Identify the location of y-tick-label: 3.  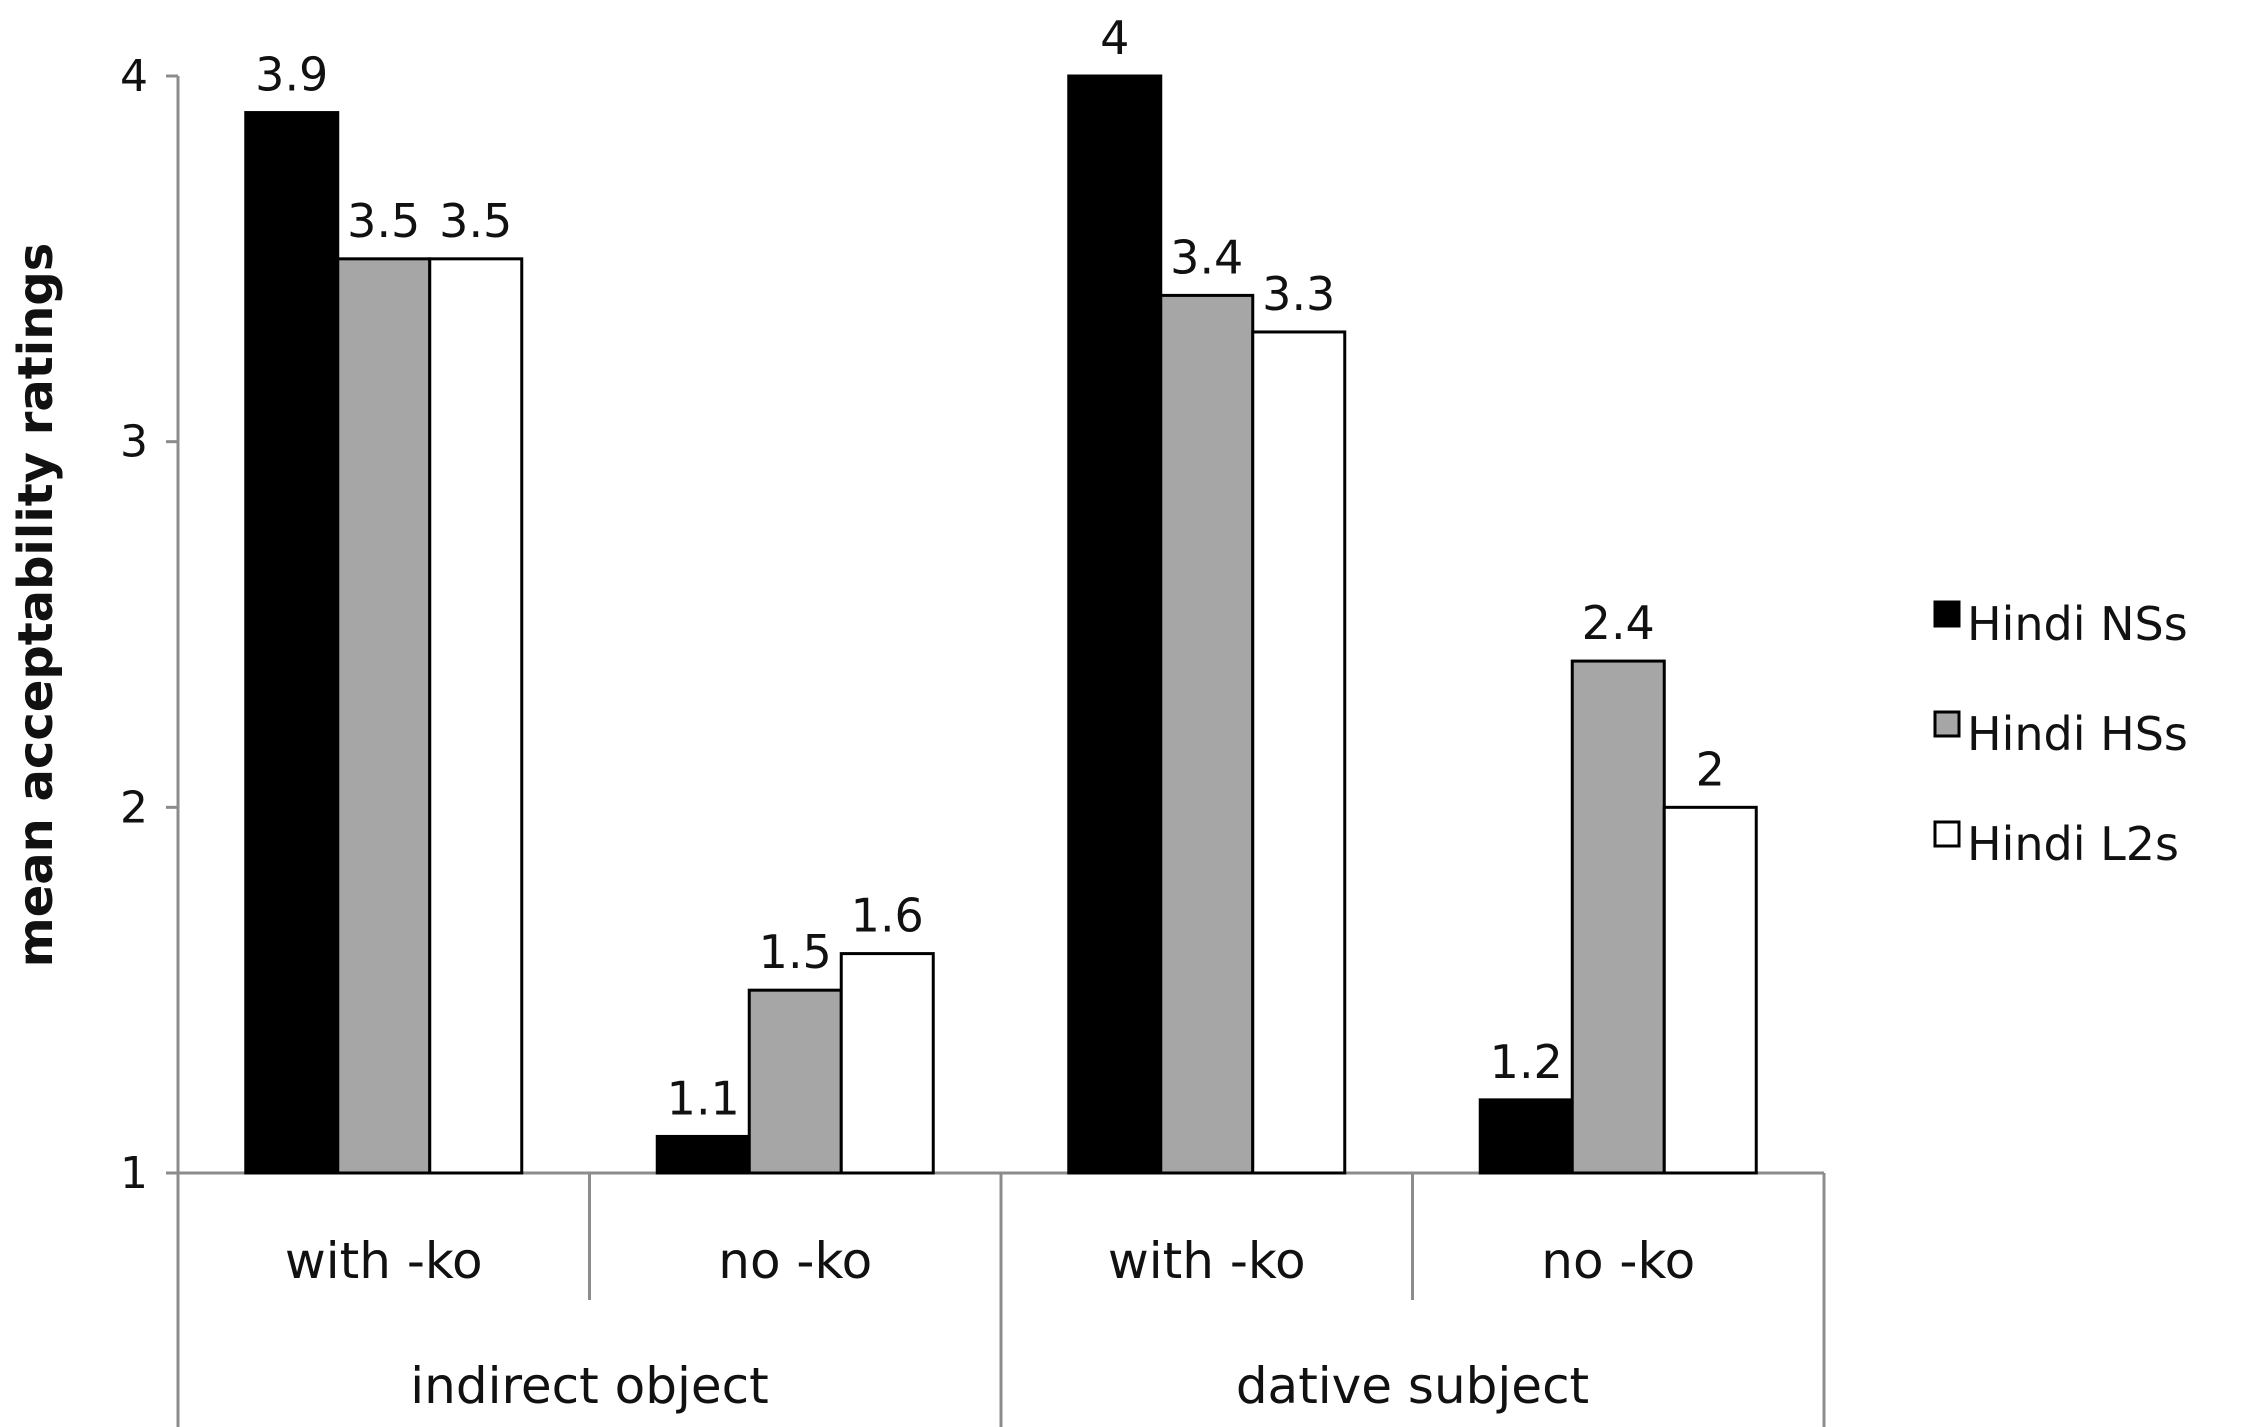
(134, 442).